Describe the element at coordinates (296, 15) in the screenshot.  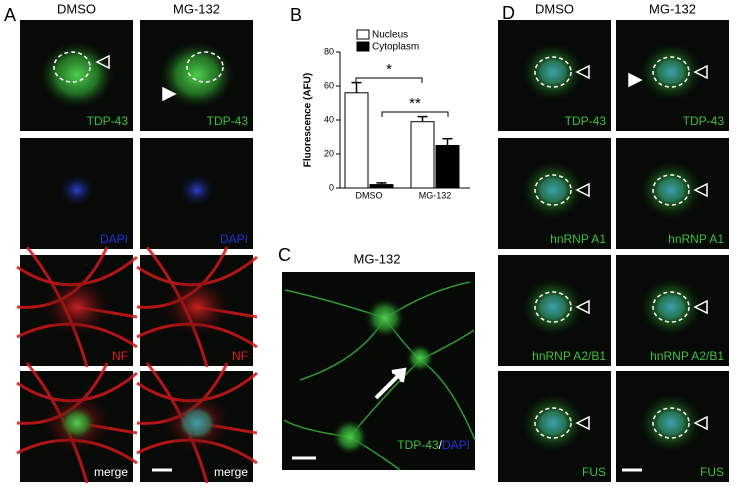
I see `panel-label: B` at that location.